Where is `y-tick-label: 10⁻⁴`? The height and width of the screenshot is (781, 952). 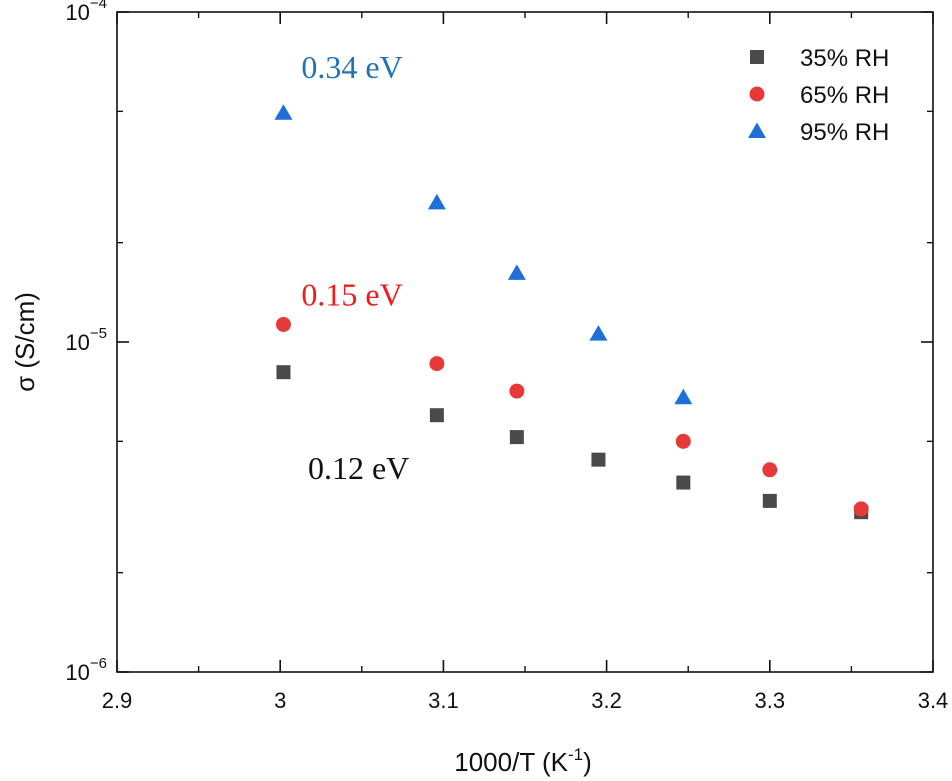 y-tick-label: 10⁻⁴ is located at coordinates (86, 12).